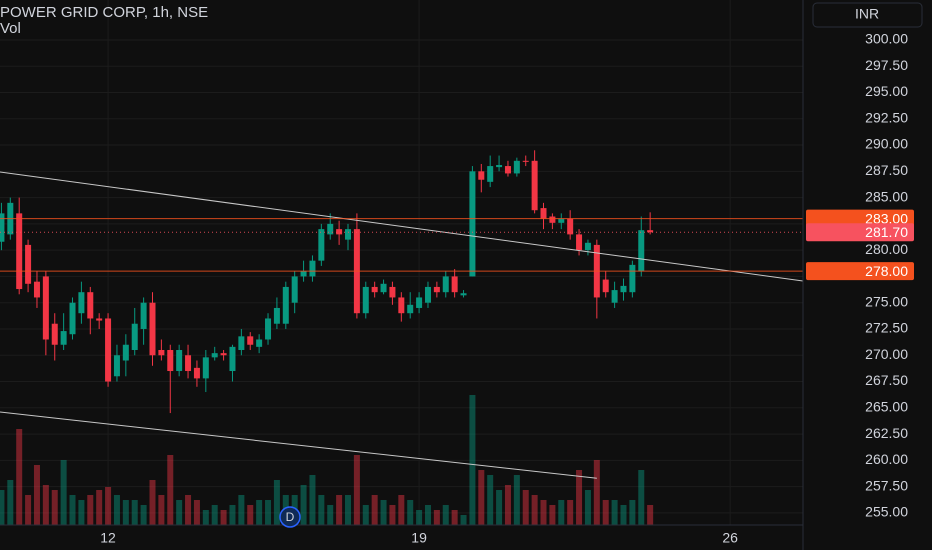 The width and height of the screenshot is (932, 550). Describe the element at coordinates (10, 28) in the screenshot. I see `volume-label: Vol` at that location.